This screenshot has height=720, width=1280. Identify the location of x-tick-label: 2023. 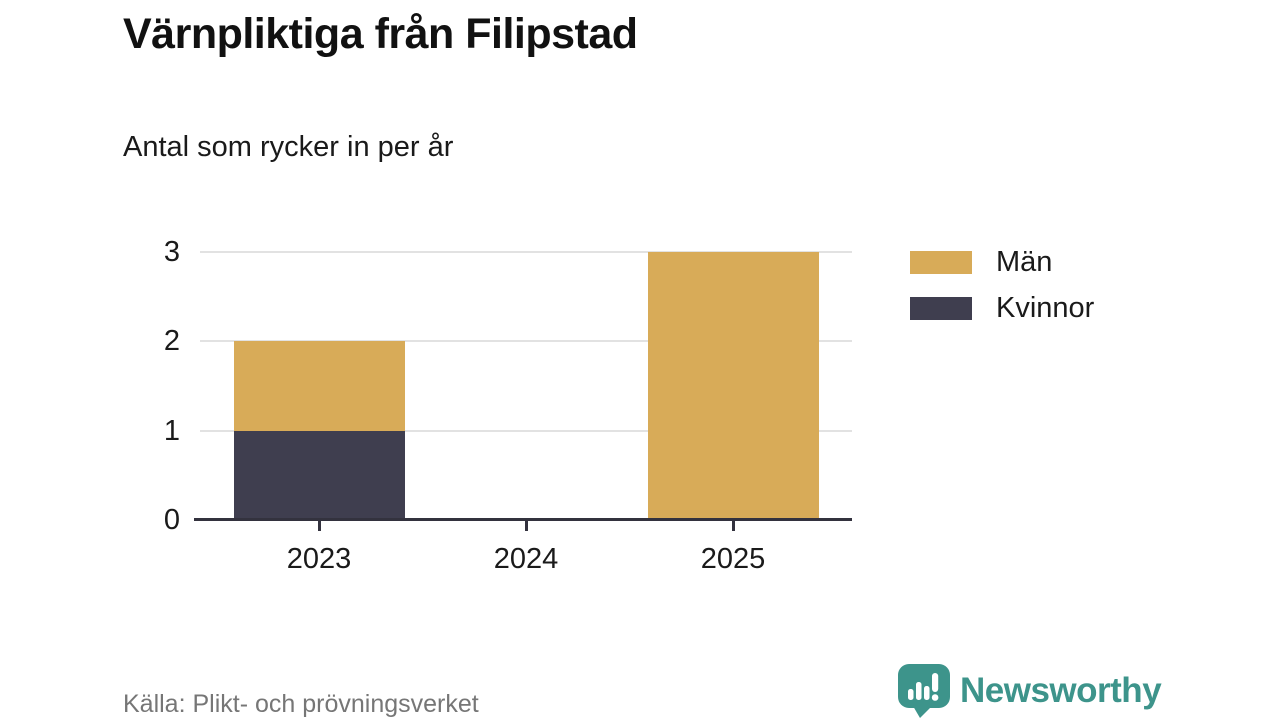
(319, 559).